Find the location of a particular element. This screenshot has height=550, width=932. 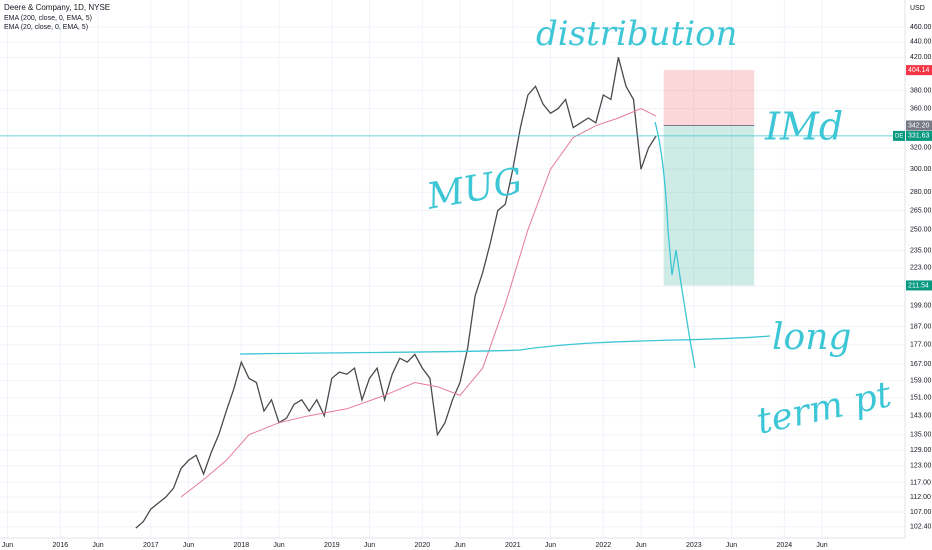

y-tick-label: 151.00 is located at coordinates (921, 397).